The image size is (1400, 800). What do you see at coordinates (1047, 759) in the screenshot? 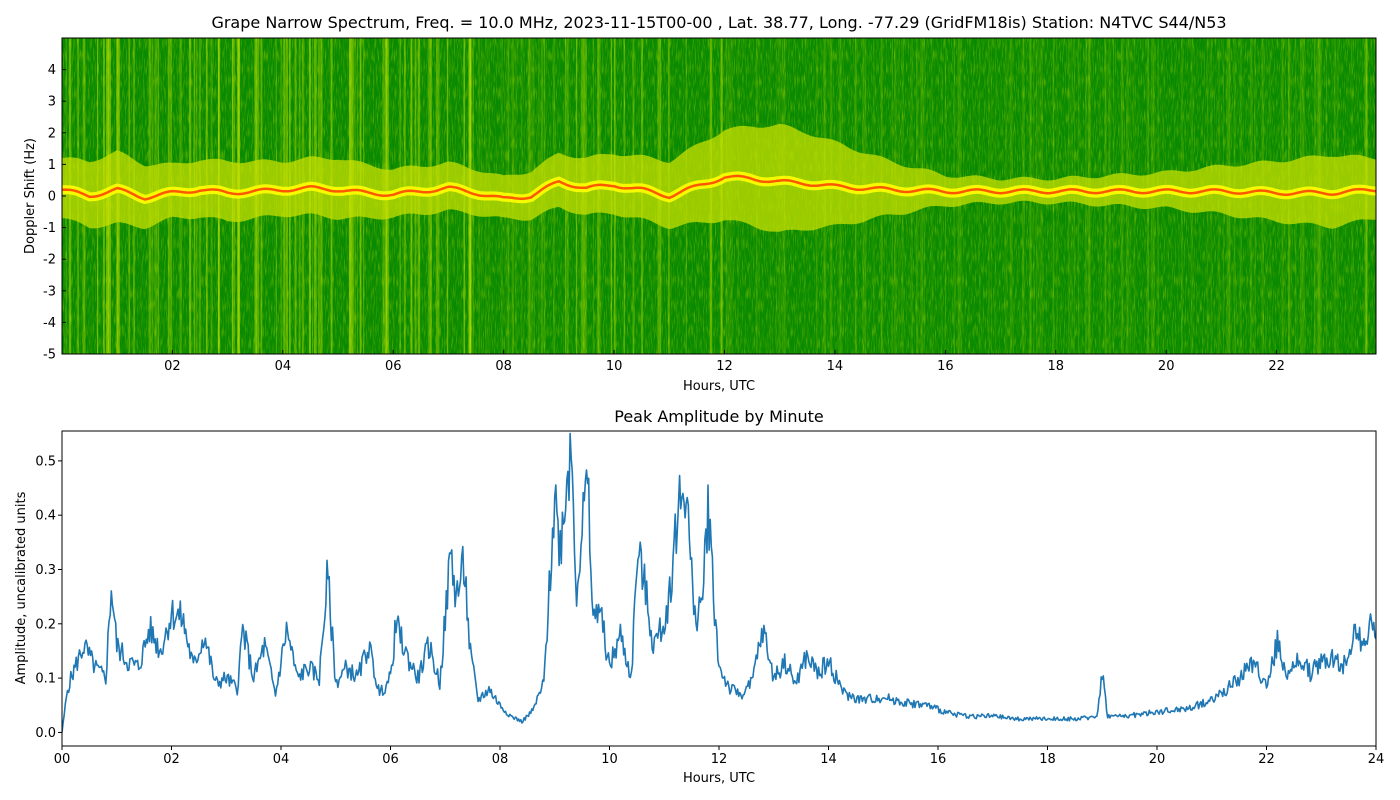
I see `amplitude-x-tick-label: 18` at bounding box center [1047, 759].